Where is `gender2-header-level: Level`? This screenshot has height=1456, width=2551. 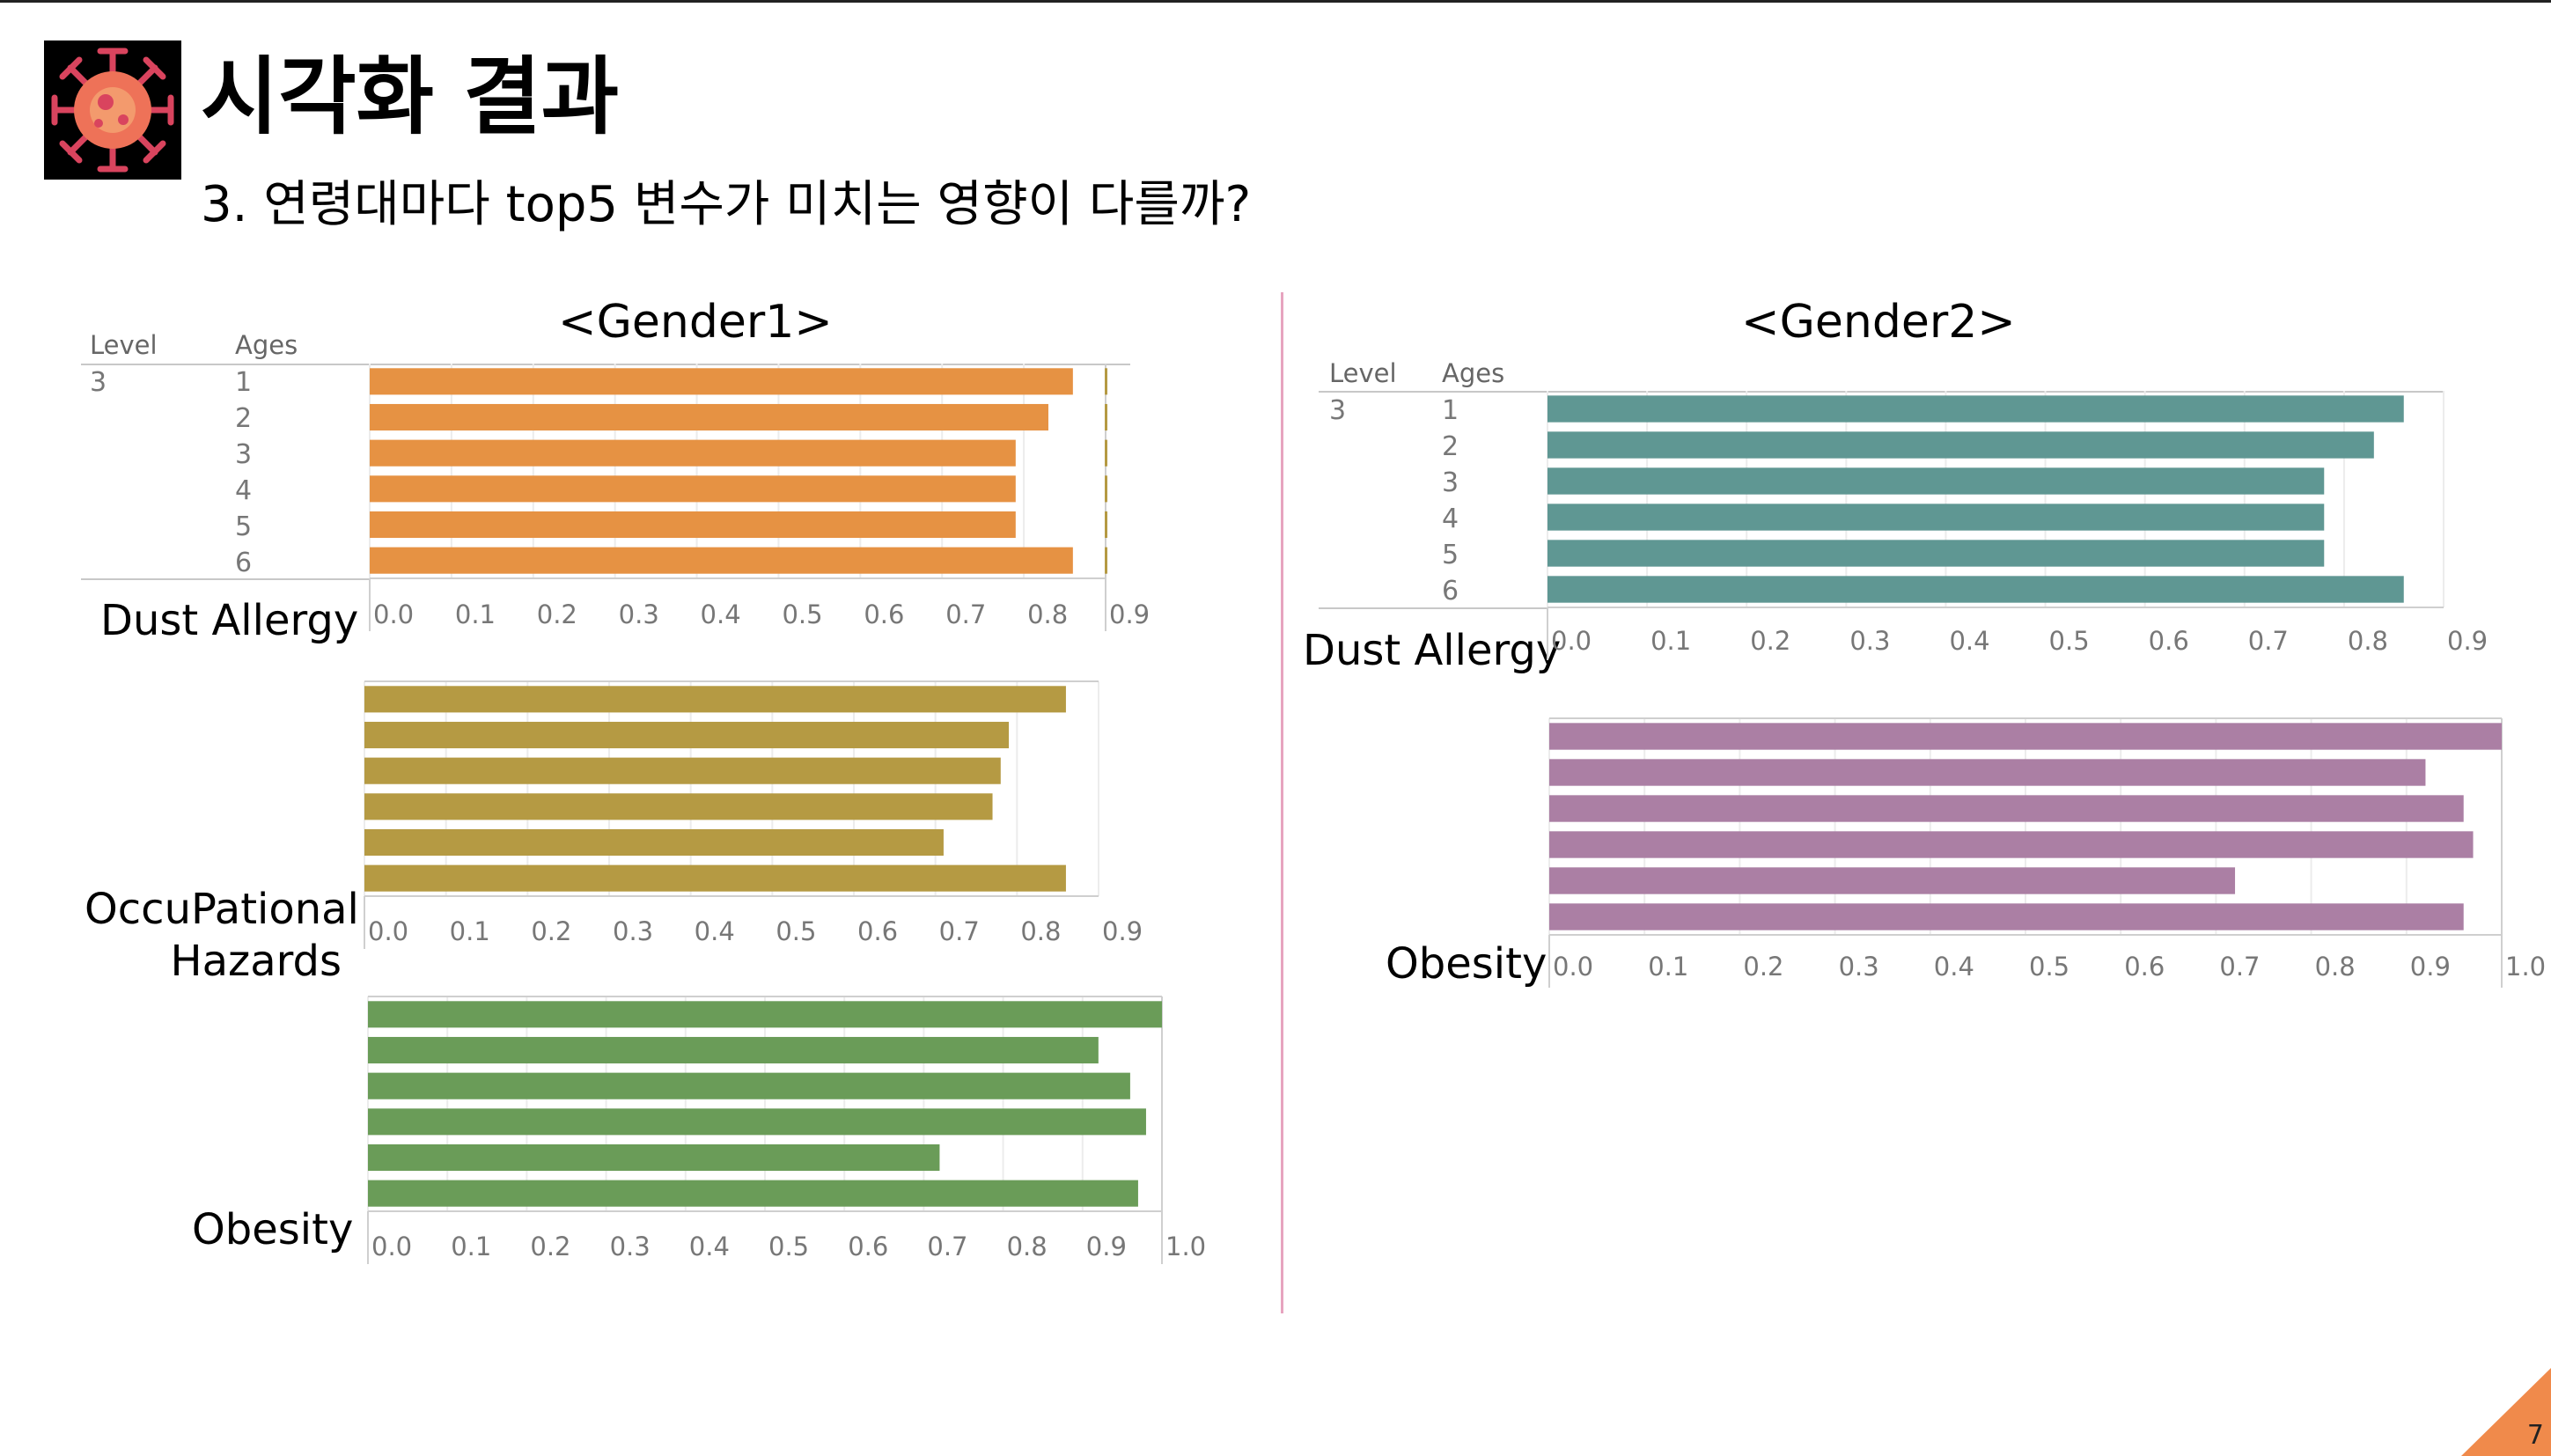 gender2-header-level: Level is located at coordinates (1363, 373).